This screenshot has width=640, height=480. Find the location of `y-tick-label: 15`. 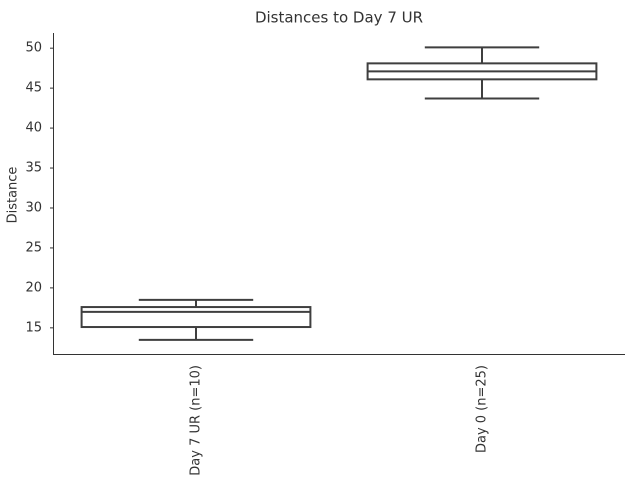

y-tick-label: 15 is located at coordinates (33, 327).